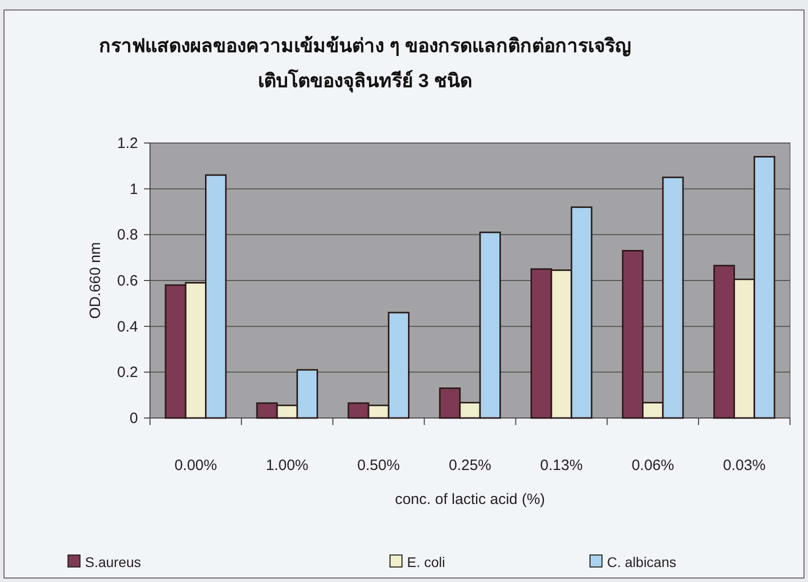 This screenshot has height=582, width=808. Describe the element at coordinates (426, 562) in the screenshot. I see `legend-label: E. coli` at that location.